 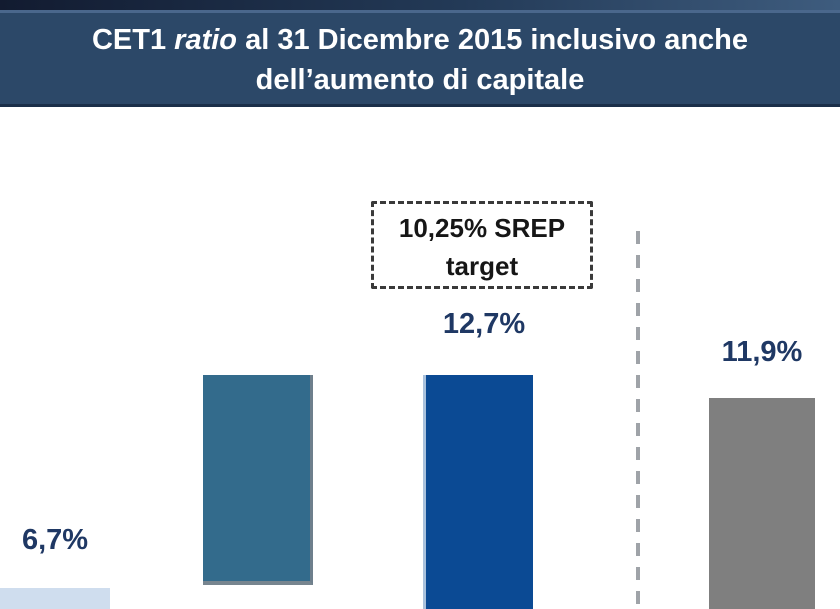 I want to click on vertical-dashed-separator, so click(x=638, y=420).